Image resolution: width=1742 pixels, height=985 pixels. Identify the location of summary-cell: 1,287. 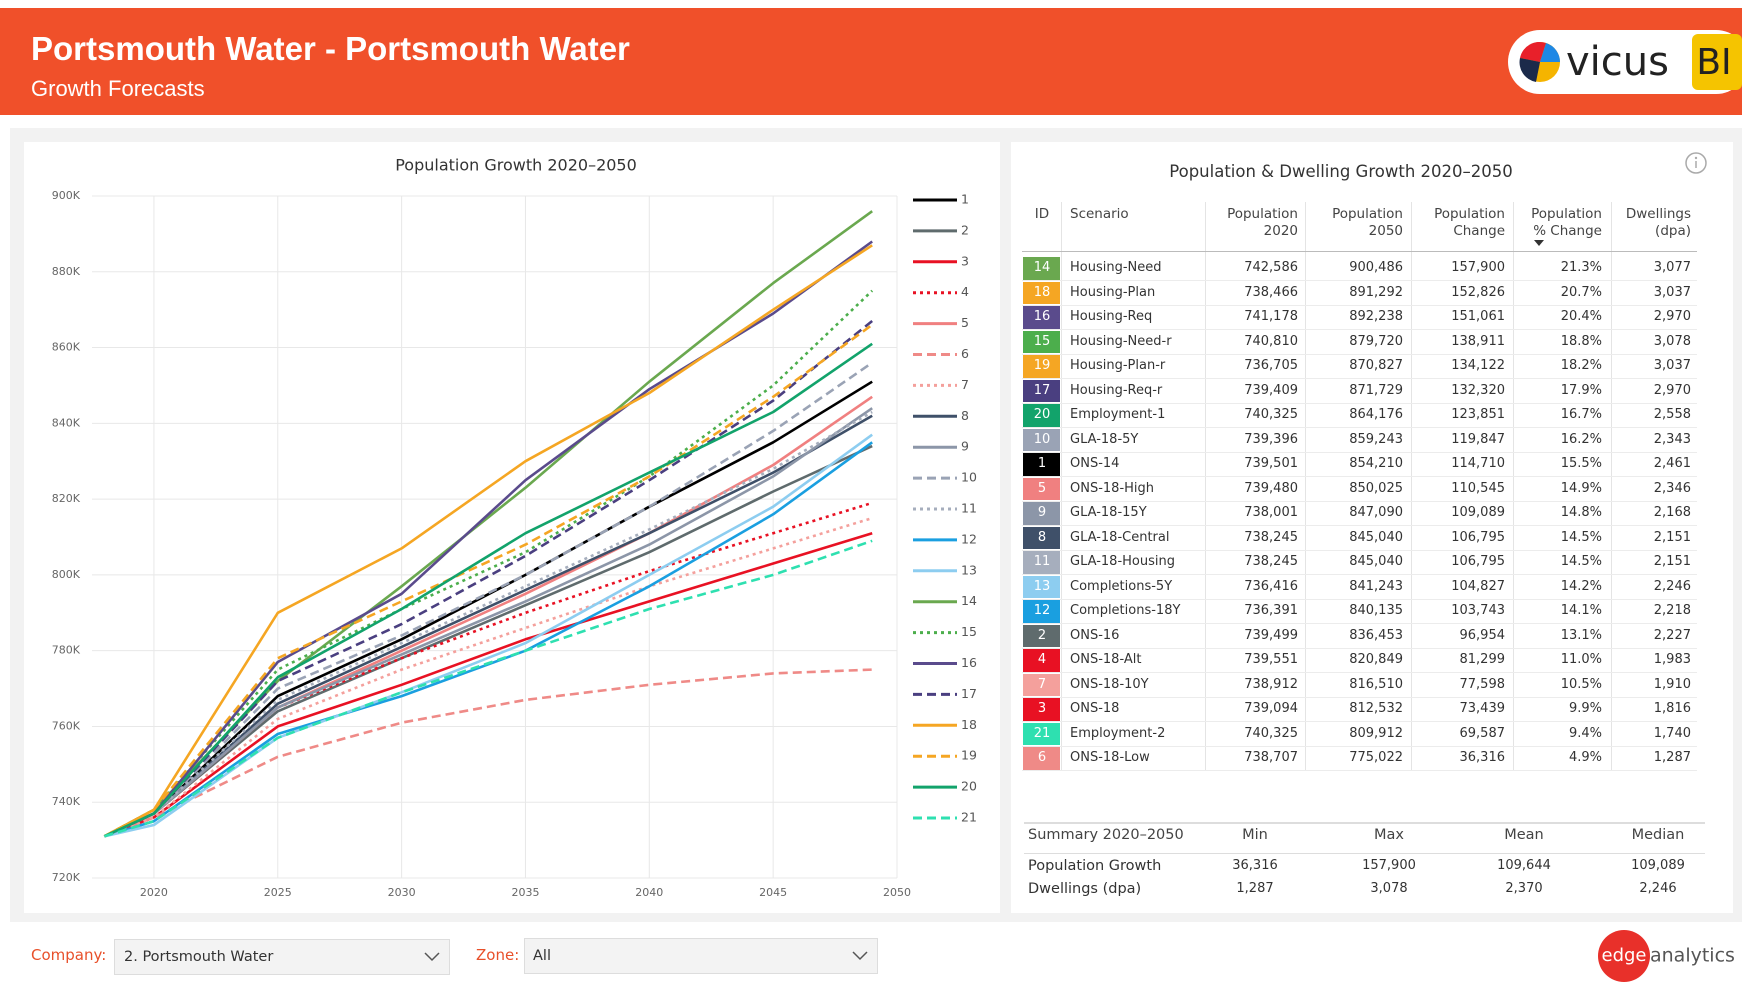
(1255, 888).